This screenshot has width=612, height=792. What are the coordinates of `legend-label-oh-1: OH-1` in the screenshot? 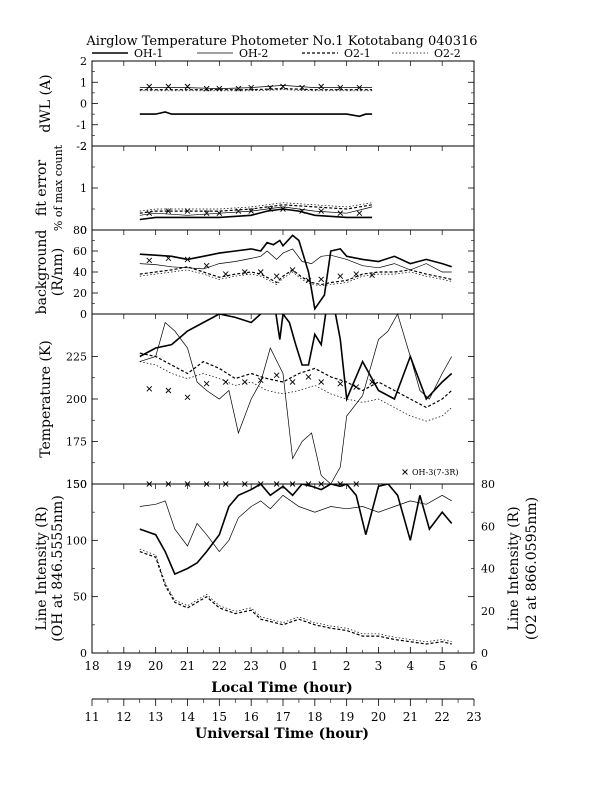 It's located at (148, 53).